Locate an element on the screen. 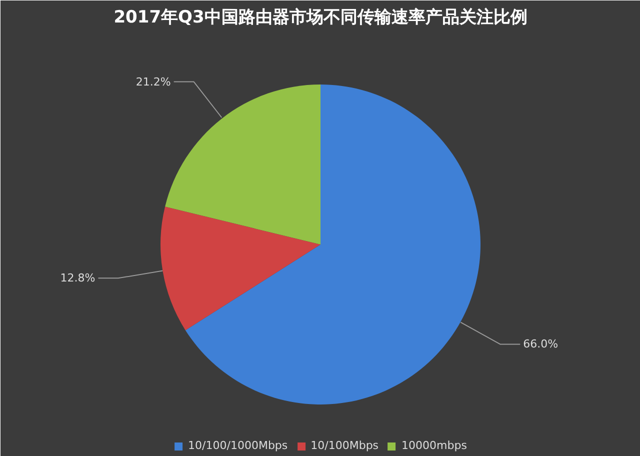 Image resolution: width=640 pixels, height=456 pixels. chart-title: 2017年Q3中国路由器市场不同传输速率产品关注比例 is located at coordinates (321, 18).